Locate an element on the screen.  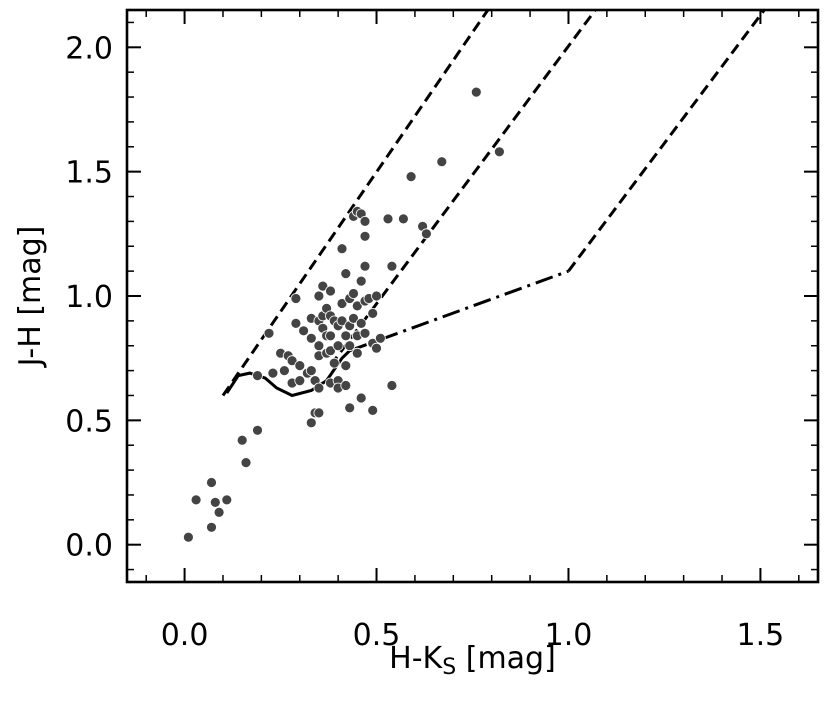
y-tick-label: 0.0 is located at coordinates (89, 546).